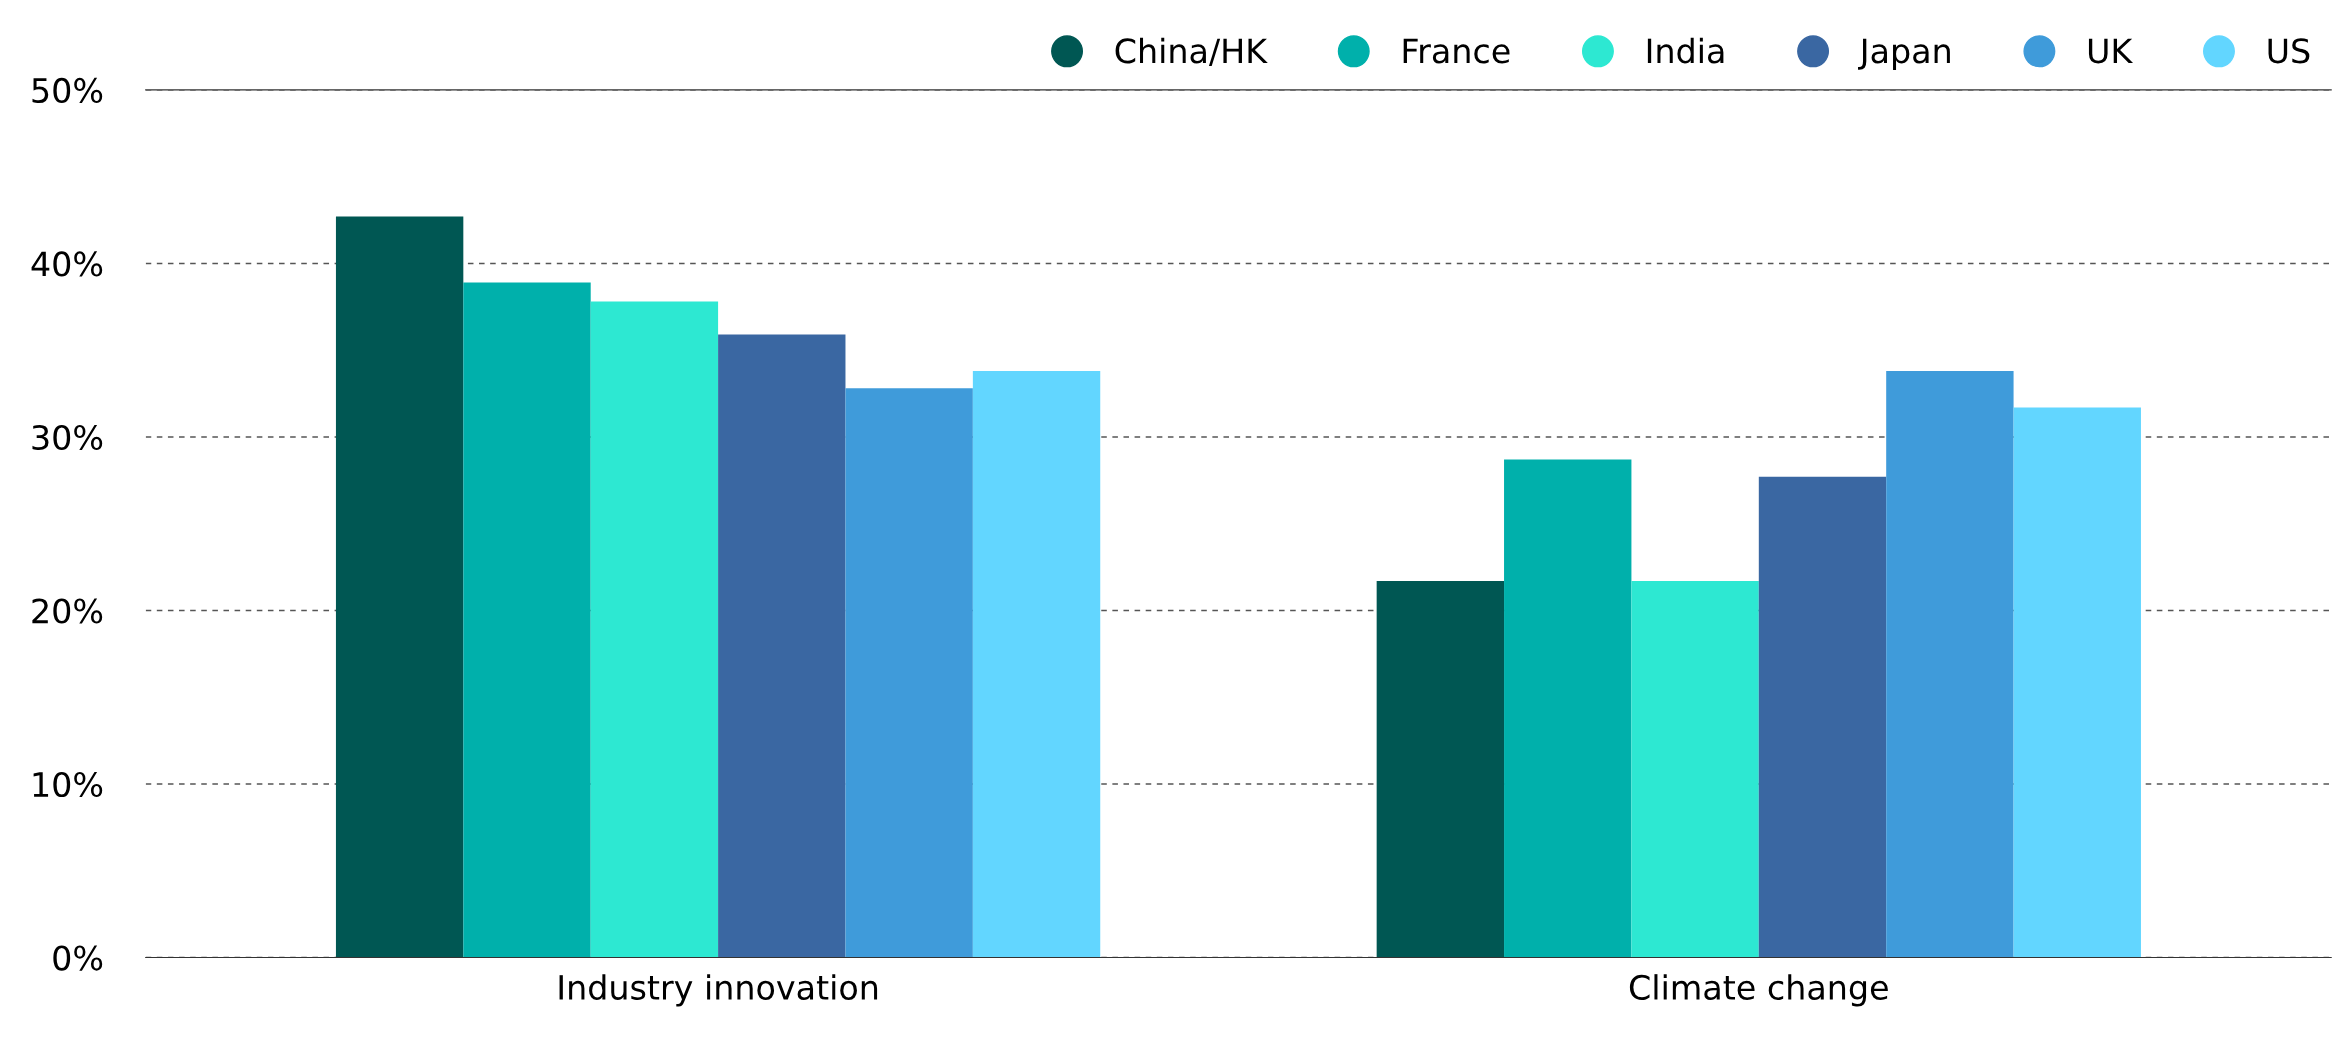 Image resolution: width=2350 pixels, height=1058 pixels. I want to click on legend-label: France, so click(1456, 51).